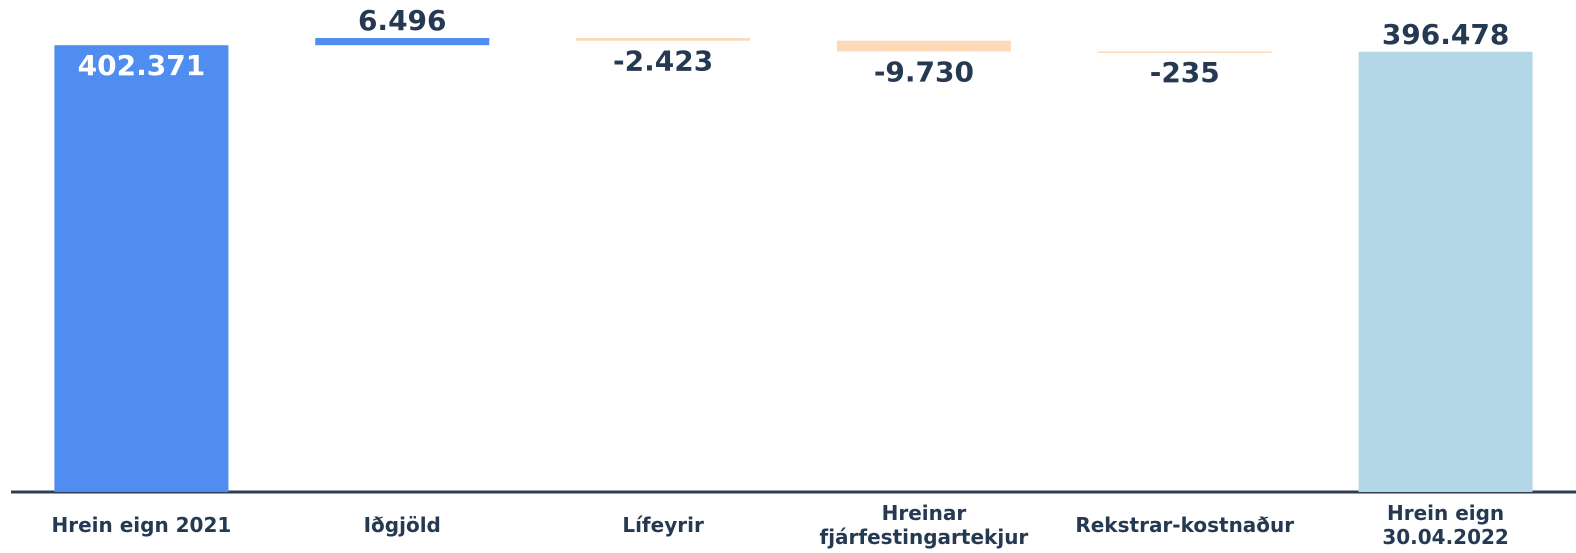 This screenshot has height=553, width=1576. Describe the element at coordinates (924, 524) in the screenshot. I see `x-tick-label: Hreinar fjárfestingartekjur` at that location.